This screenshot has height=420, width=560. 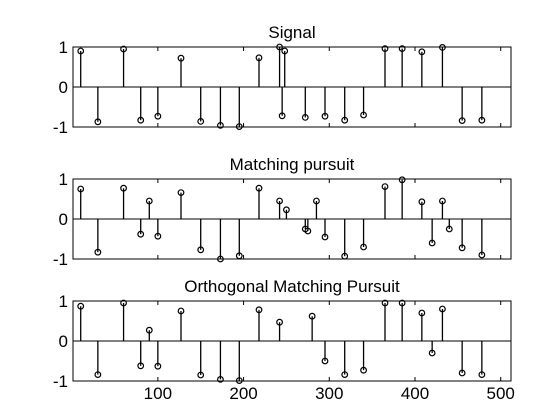 What do you see at coordinates (415, 393) in the screenshot?
I see `x-tick-label: 400` at bounding box center [415, 393].